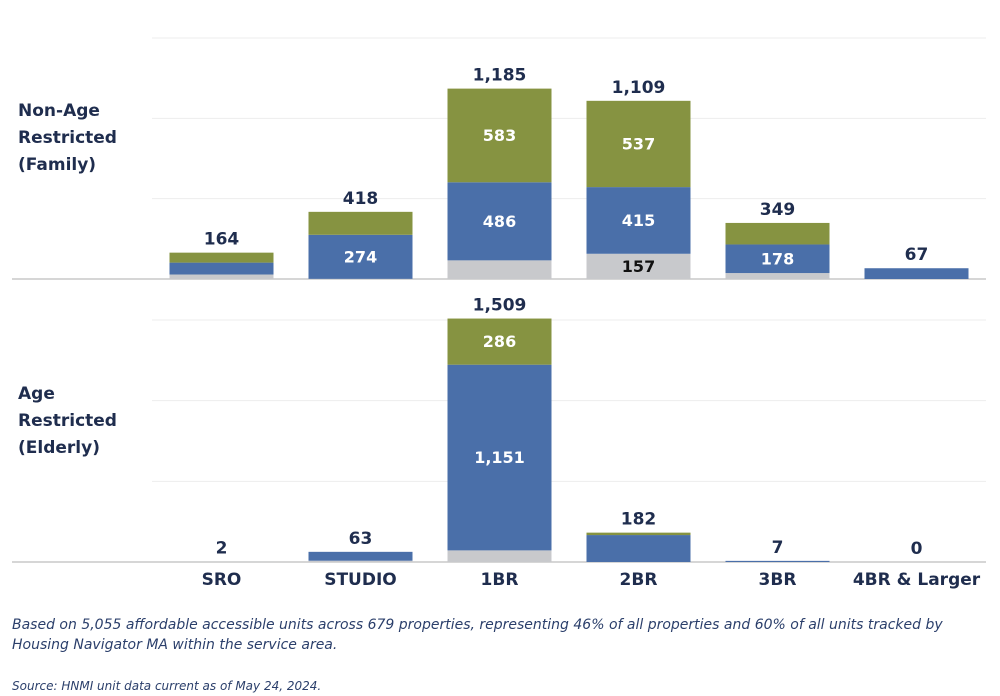  What do you see at coordinates (499, 341) in the screenshot?
I see `segment-label: 286` at bounding box center [499, 341].